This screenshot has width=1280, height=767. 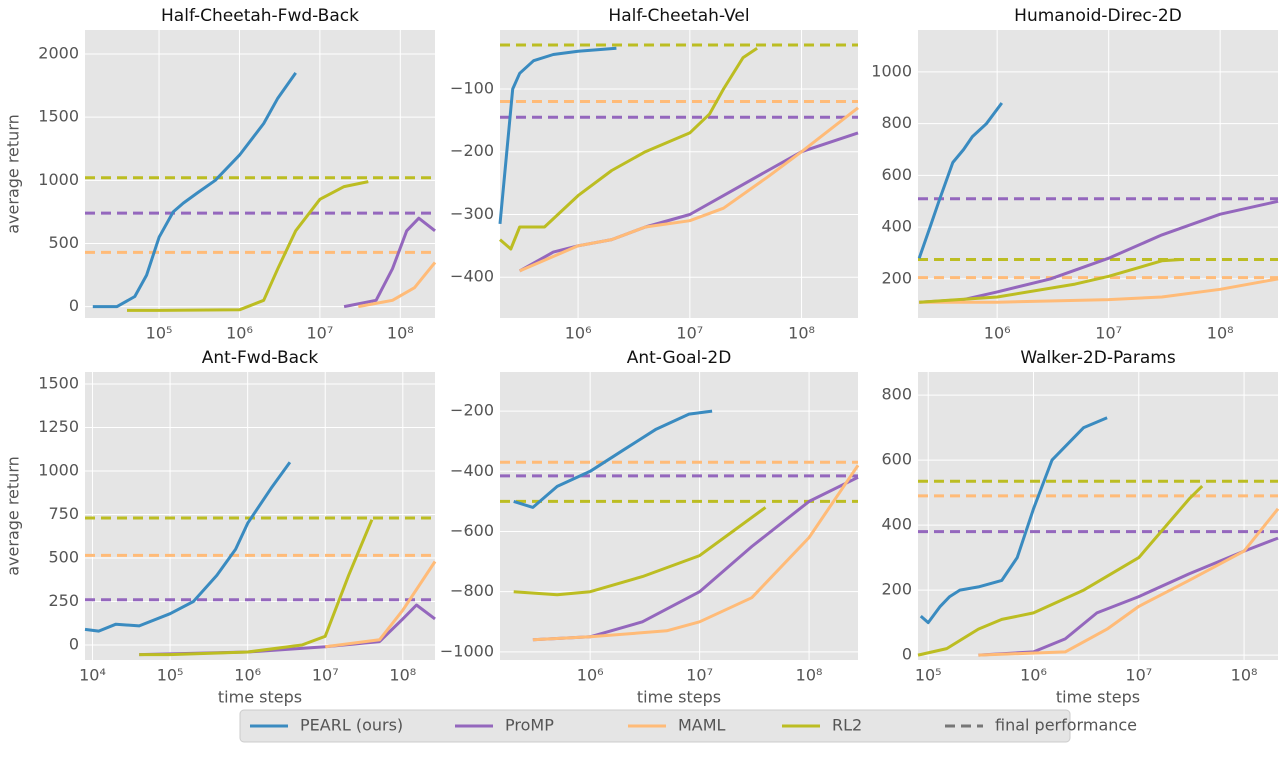 What do you see at coordinates (472, 590) in the screenshot?
I see `y-tick-label: −800` at bounding box center [472, 590].